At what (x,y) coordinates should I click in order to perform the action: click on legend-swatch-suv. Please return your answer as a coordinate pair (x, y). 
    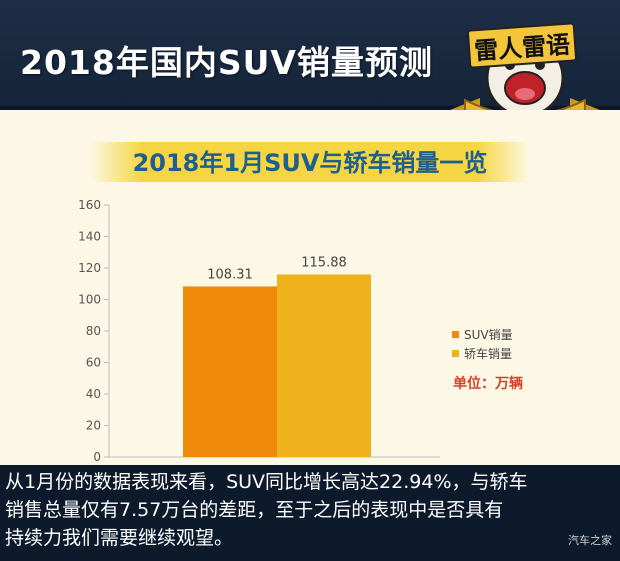
    Looking at the image, I should click on (455, 334).